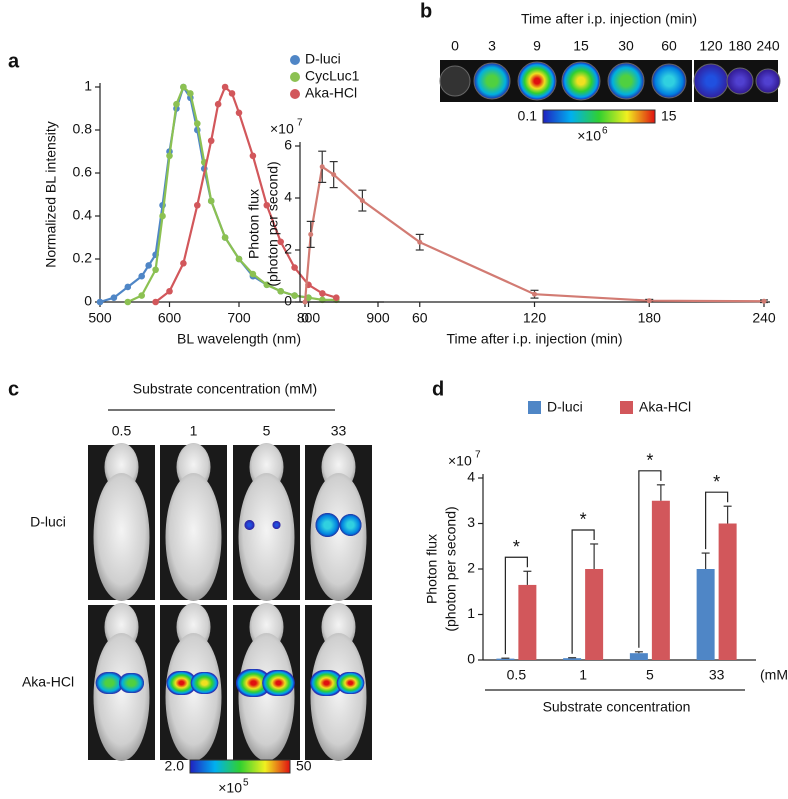 This screenshot has height=799, width=788. What do you see at coordinates (122, 431) in the screenshot?
I see `concentration-label: 0.5` at bounding box center [122, 431].